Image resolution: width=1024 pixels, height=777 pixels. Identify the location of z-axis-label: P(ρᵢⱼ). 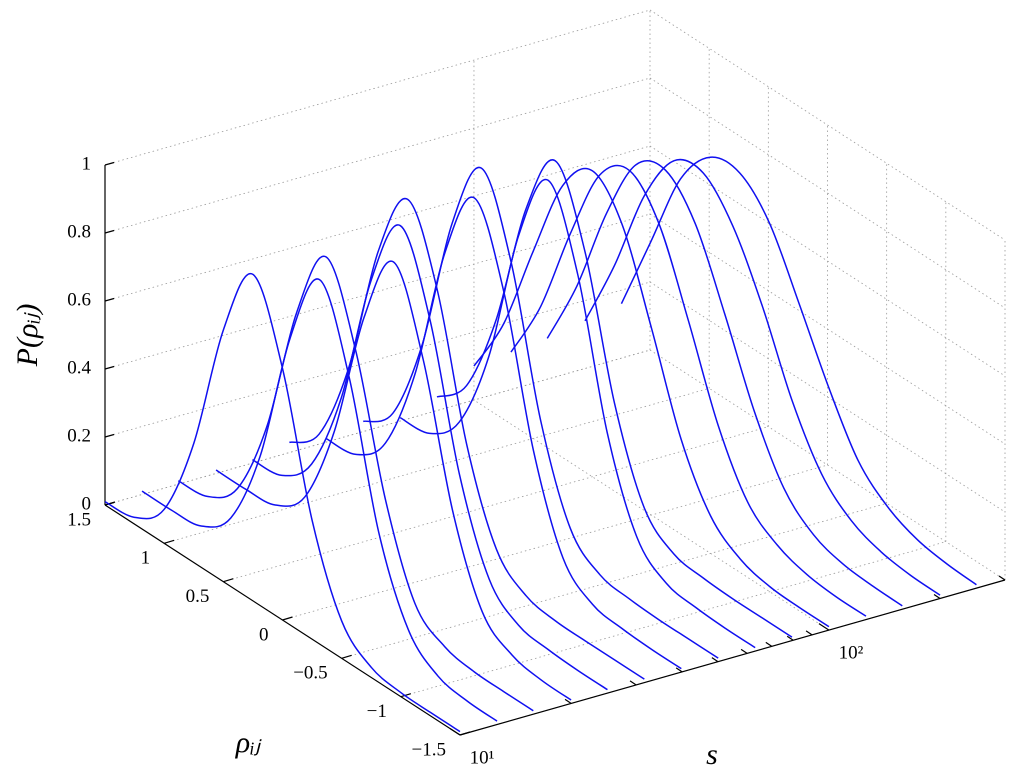
(27, 336).